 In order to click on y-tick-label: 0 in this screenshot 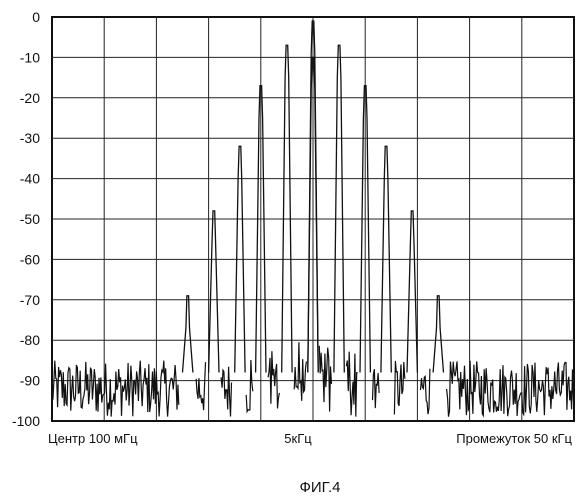, I will do `click(36, 17)`.